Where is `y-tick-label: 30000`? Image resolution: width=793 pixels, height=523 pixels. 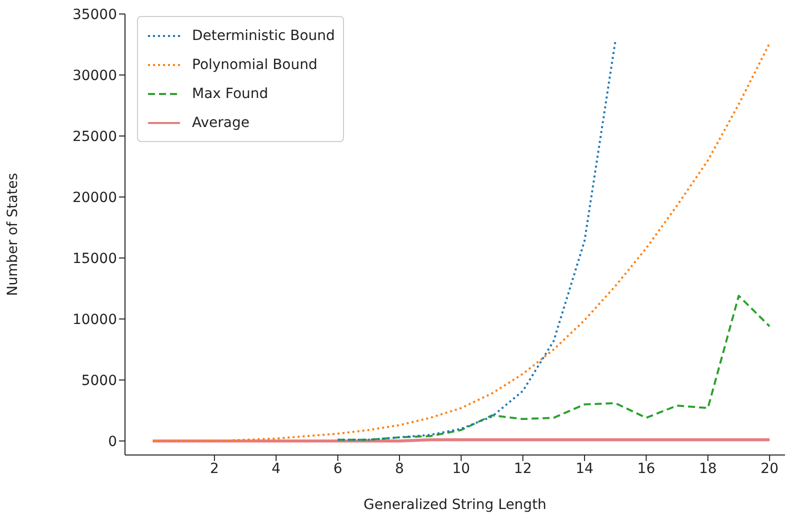 y-tick-label: 30000 is located at coordinates (94, 76).